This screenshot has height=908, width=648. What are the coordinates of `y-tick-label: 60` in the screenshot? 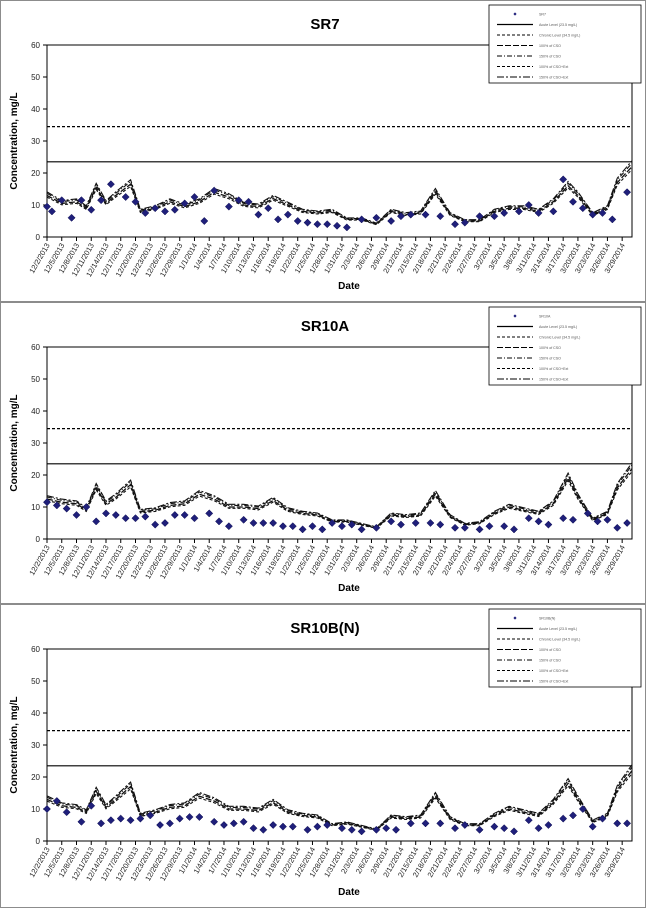 It's located at (35, 347).